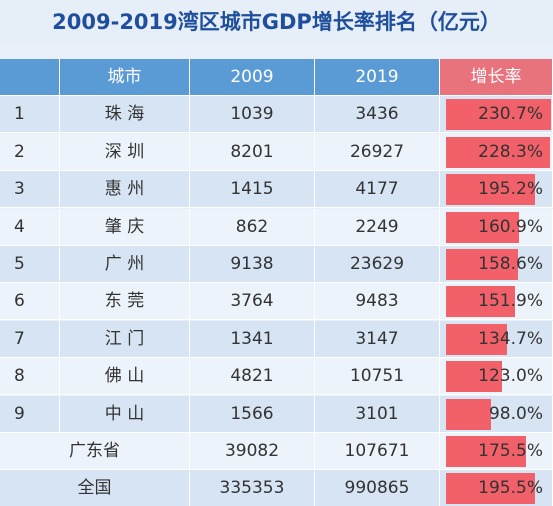 The width and height of the screenshot is (553, 506). What do you see at coordinates (30, 302) in the screenshot?
I see `rank-cell: 6` at bounding box center [30, 302].